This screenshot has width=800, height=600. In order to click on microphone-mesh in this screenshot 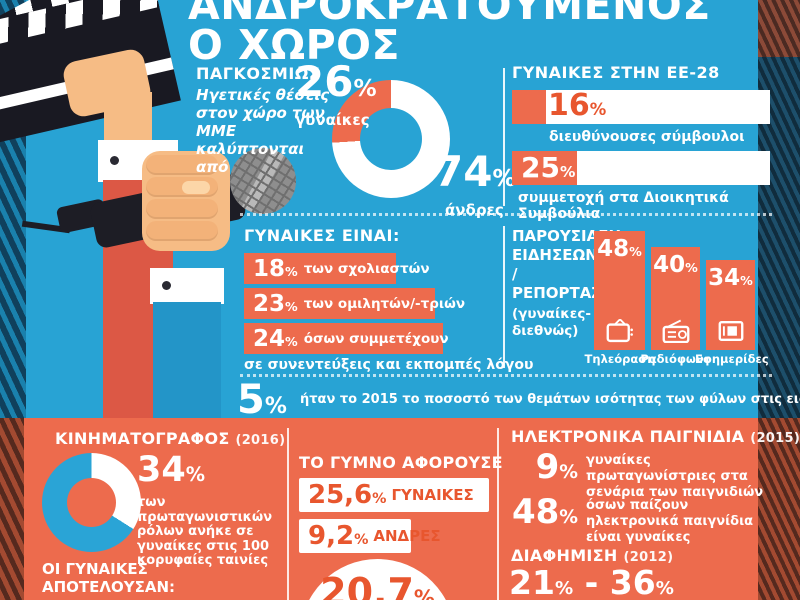, I will do `click(263, 181)`.